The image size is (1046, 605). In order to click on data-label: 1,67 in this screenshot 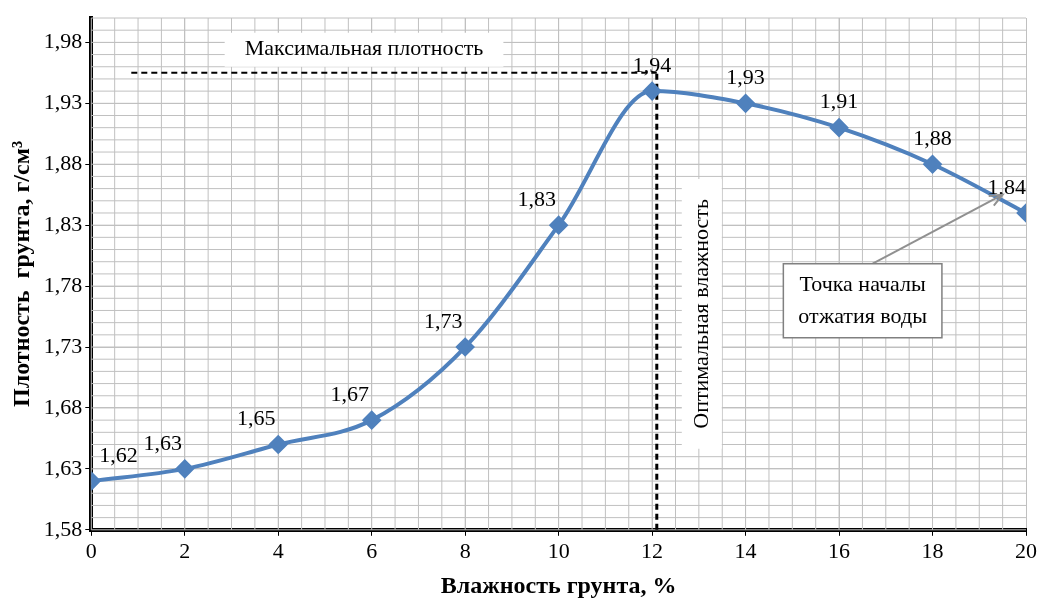, I will do `click(349, 393)`.